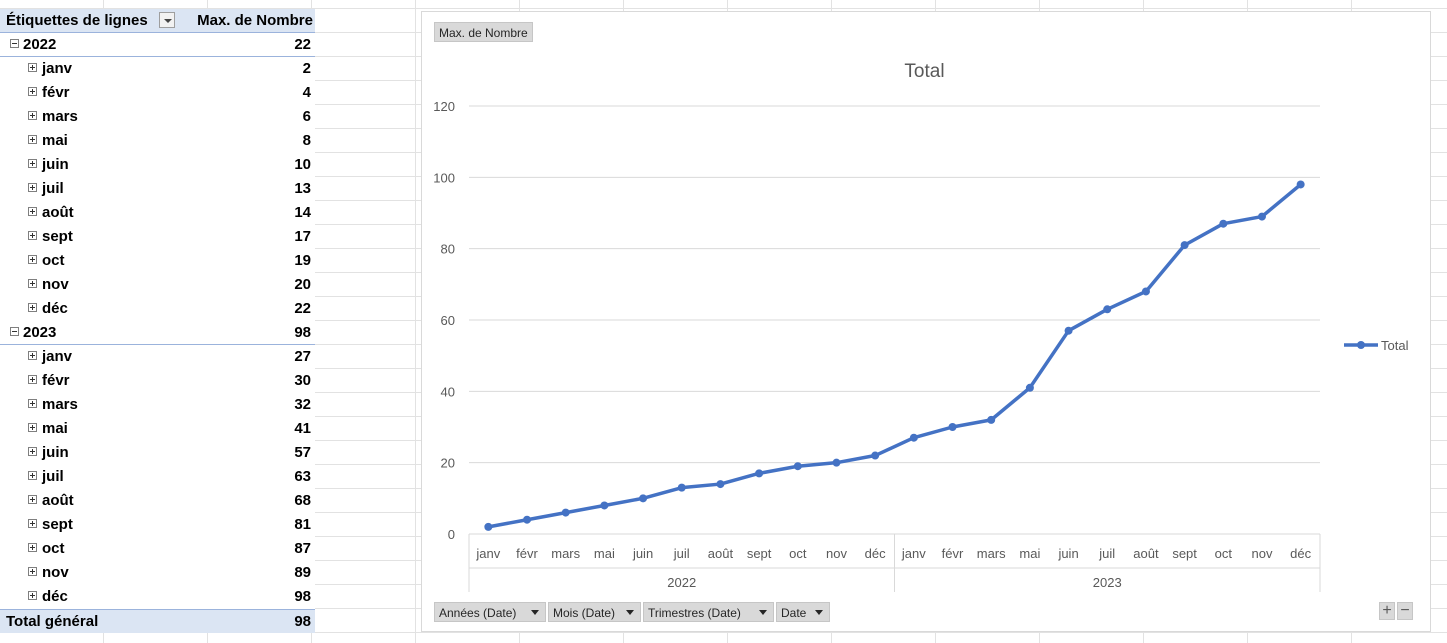 The image size is (1447, 643). What do you see at coordinates (681, 582) in the screenshot?
I see `group-label: 2022` at bounding box center [681, 582].